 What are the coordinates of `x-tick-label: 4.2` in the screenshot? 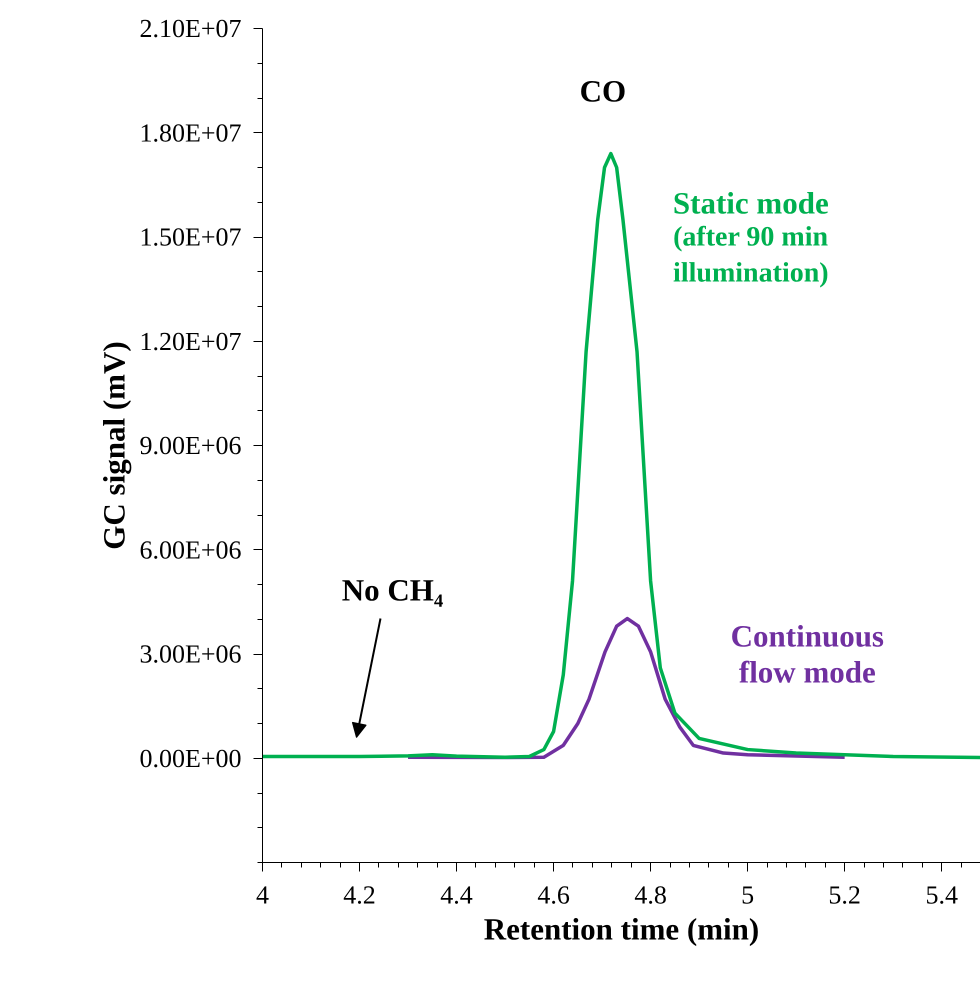 It's located at (359, 895).